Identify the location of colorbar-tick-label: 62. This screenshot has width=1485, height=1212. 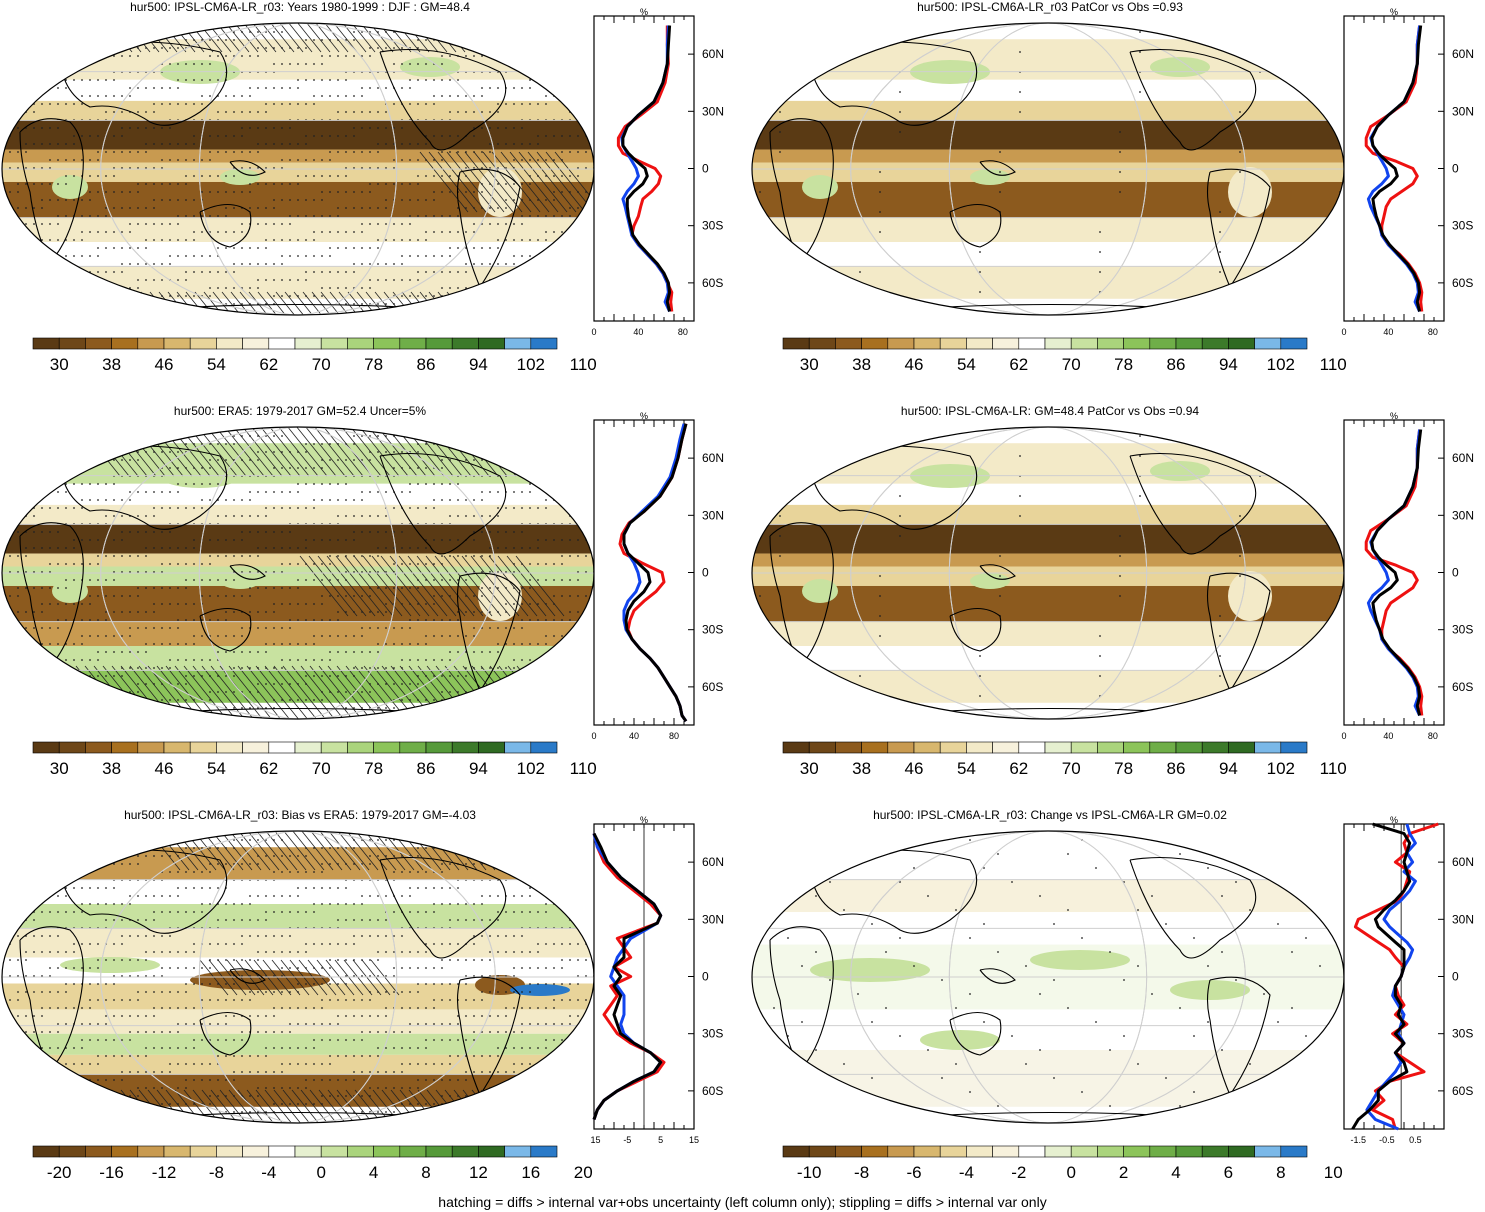
(268, 364).